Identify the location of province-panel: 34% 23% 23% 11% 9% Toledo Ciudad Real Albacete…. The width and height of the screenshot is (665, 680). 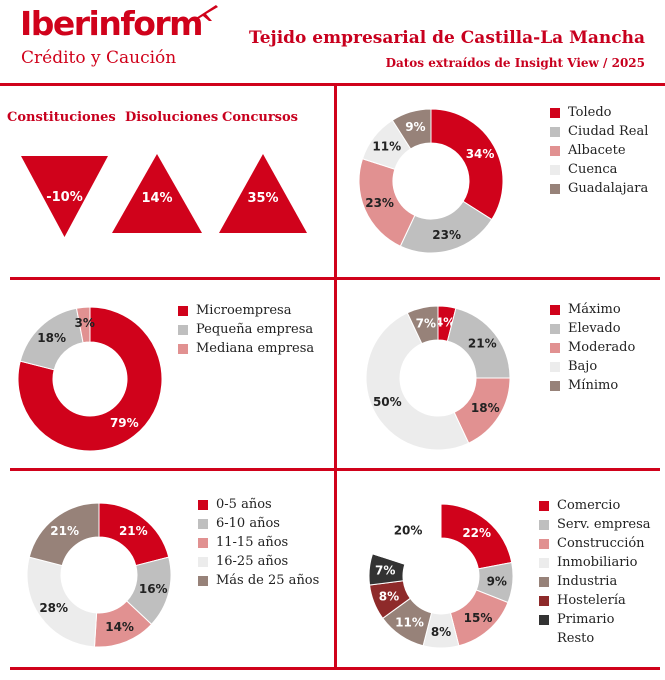
(501, 181).